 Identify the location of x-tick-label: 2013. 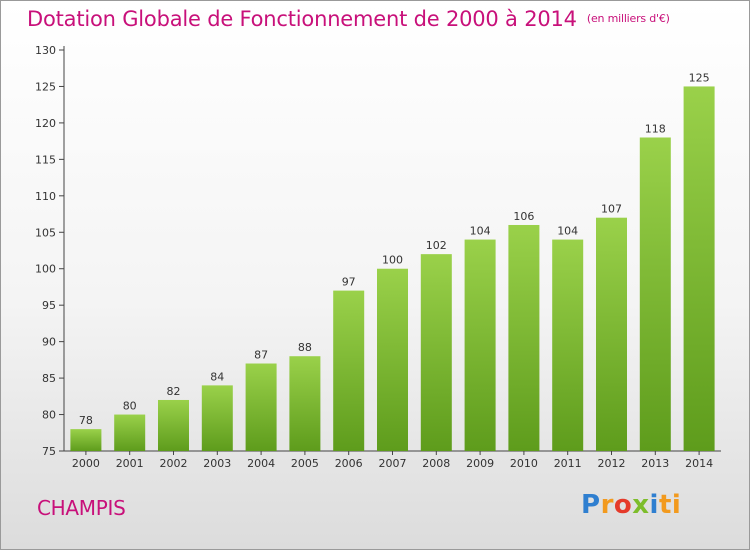
(655, 463).